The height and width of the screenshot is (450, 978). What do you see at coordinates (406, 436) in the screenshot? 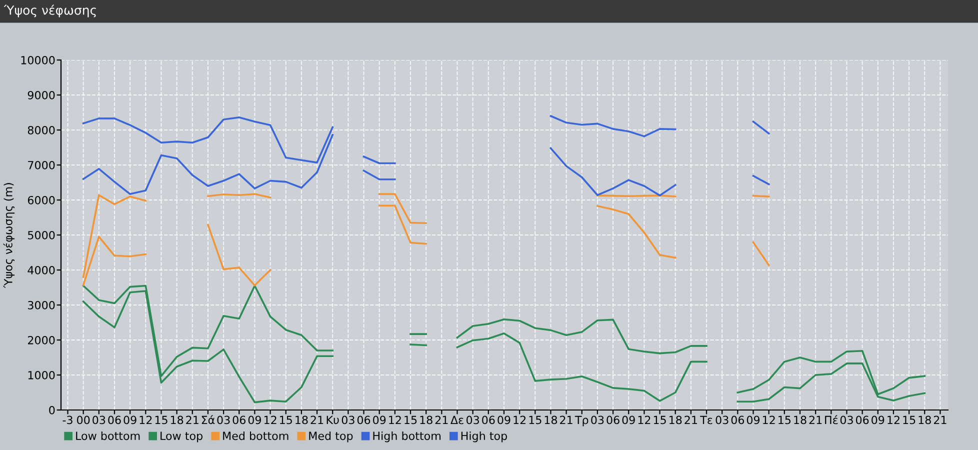
I see `legend-label: High bottom` at bounding box center [406, 436].